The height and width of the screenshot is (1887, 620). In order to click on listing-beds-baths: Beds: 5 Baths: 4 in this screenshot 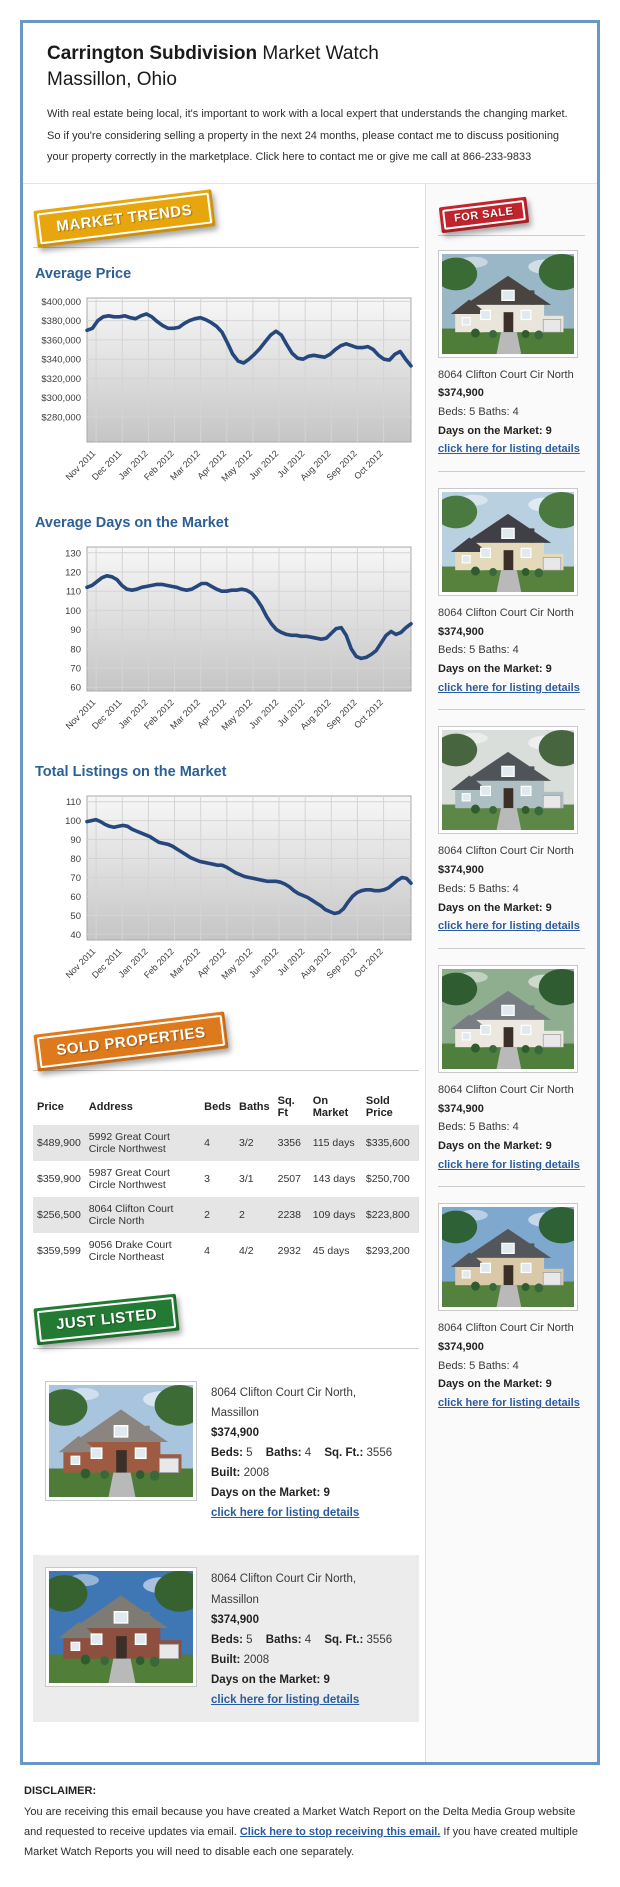, I will do `click(478, 1365)`.